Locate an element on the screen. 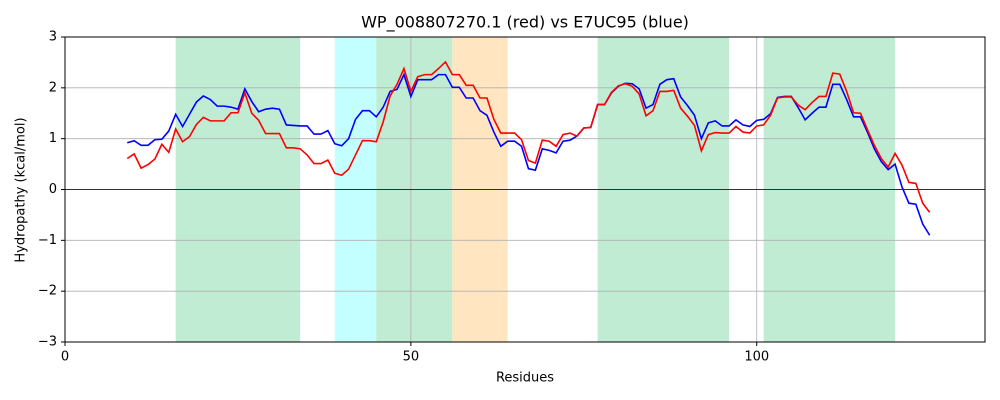  x-tick-label: 0 is located at coordinates (65, 357).